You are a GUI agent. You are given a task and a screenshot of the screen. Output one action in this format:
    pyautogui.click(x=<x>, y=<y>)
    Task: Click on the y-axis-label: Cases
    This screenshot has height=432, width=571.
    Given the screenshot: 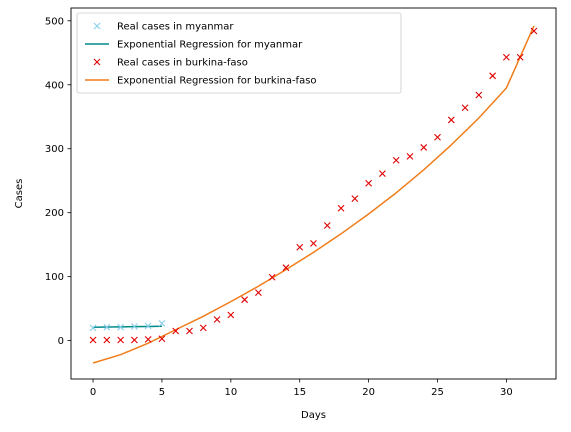 What is the action you would take?
    pyautogui.click(x=19, y=194)
    